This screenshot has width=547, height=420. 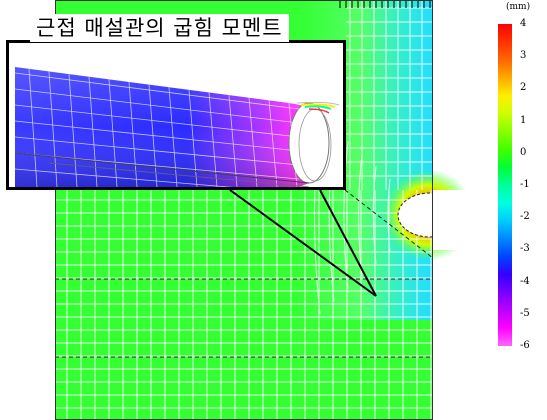 What do you see at coordinates (385, 4) in the screenshot?
I see `ruler-ticks` at bounding box center [385, 4].